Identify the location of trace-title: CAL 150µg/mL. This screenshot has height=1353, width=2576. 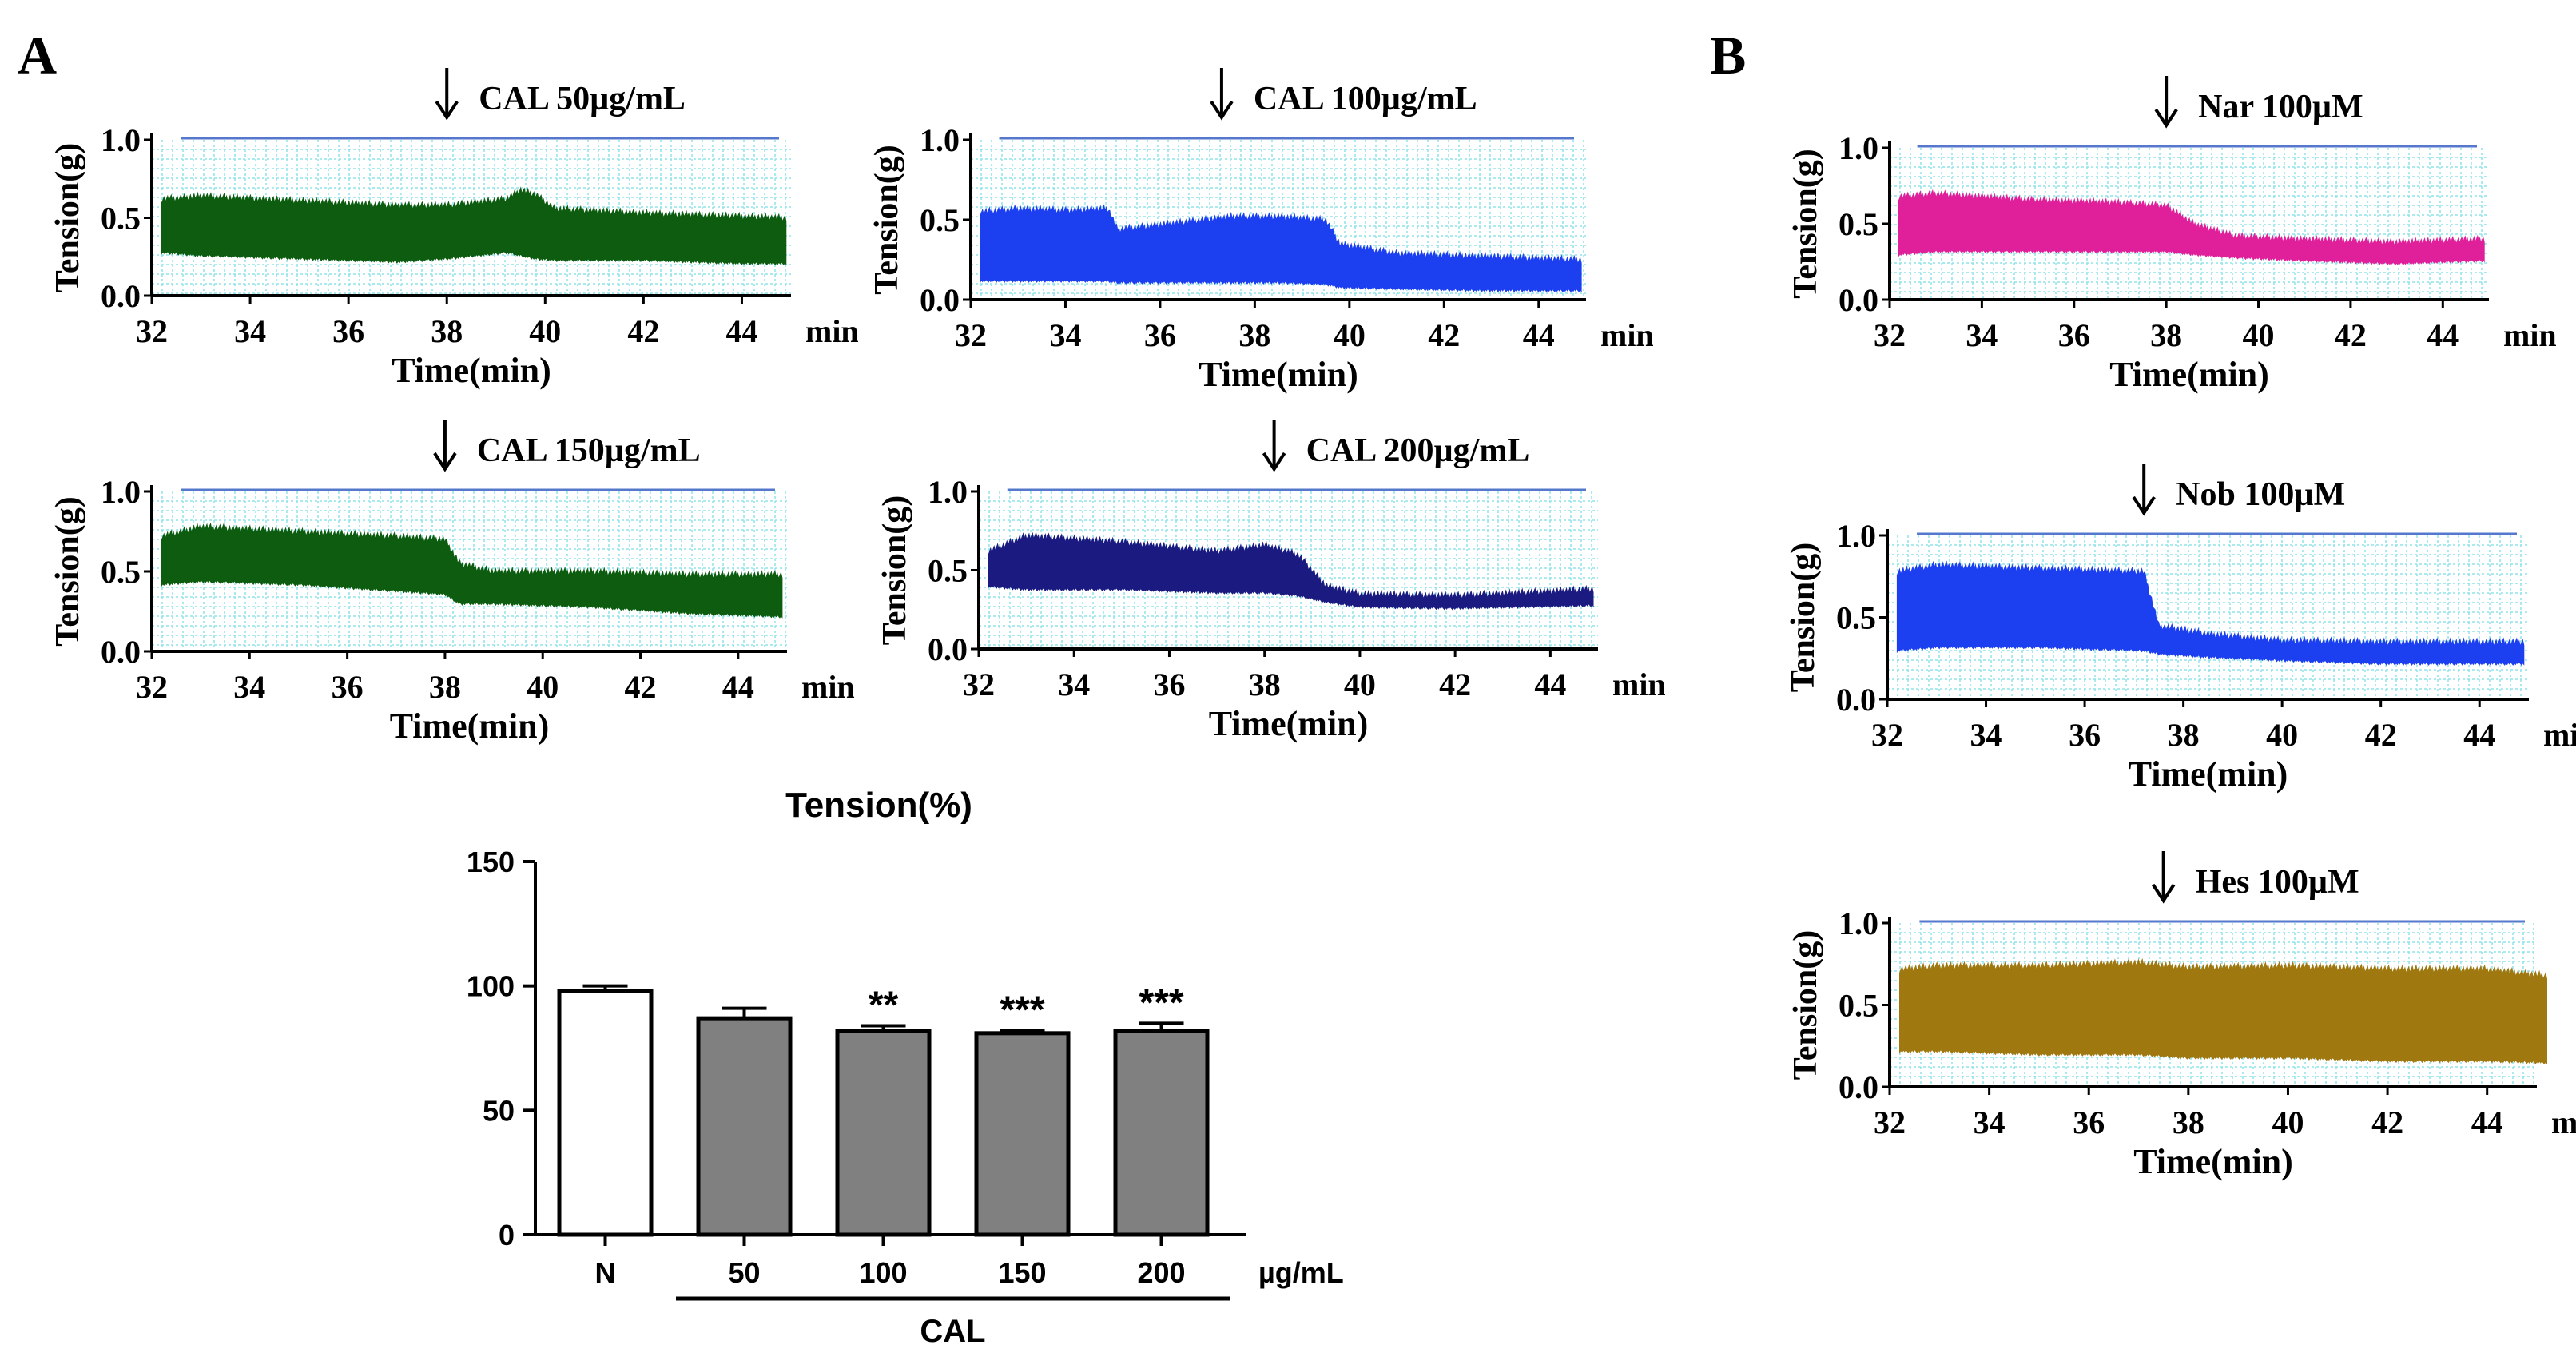
(589, 450).